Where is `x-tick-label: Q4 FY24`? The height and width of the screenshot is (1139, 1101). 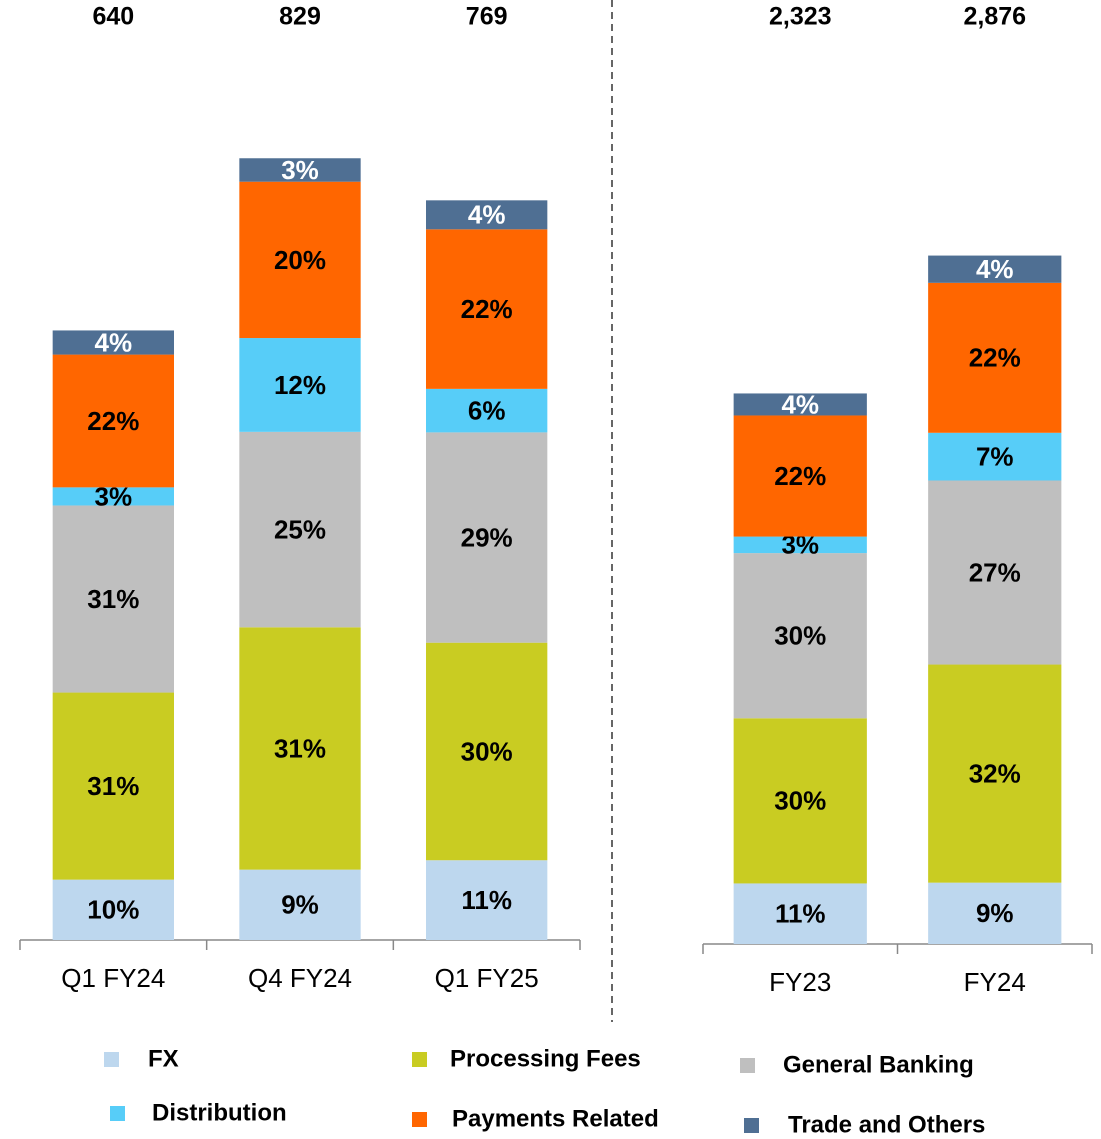 x-tick-label: Q4 FY24 is located at coordinates (300, 978).